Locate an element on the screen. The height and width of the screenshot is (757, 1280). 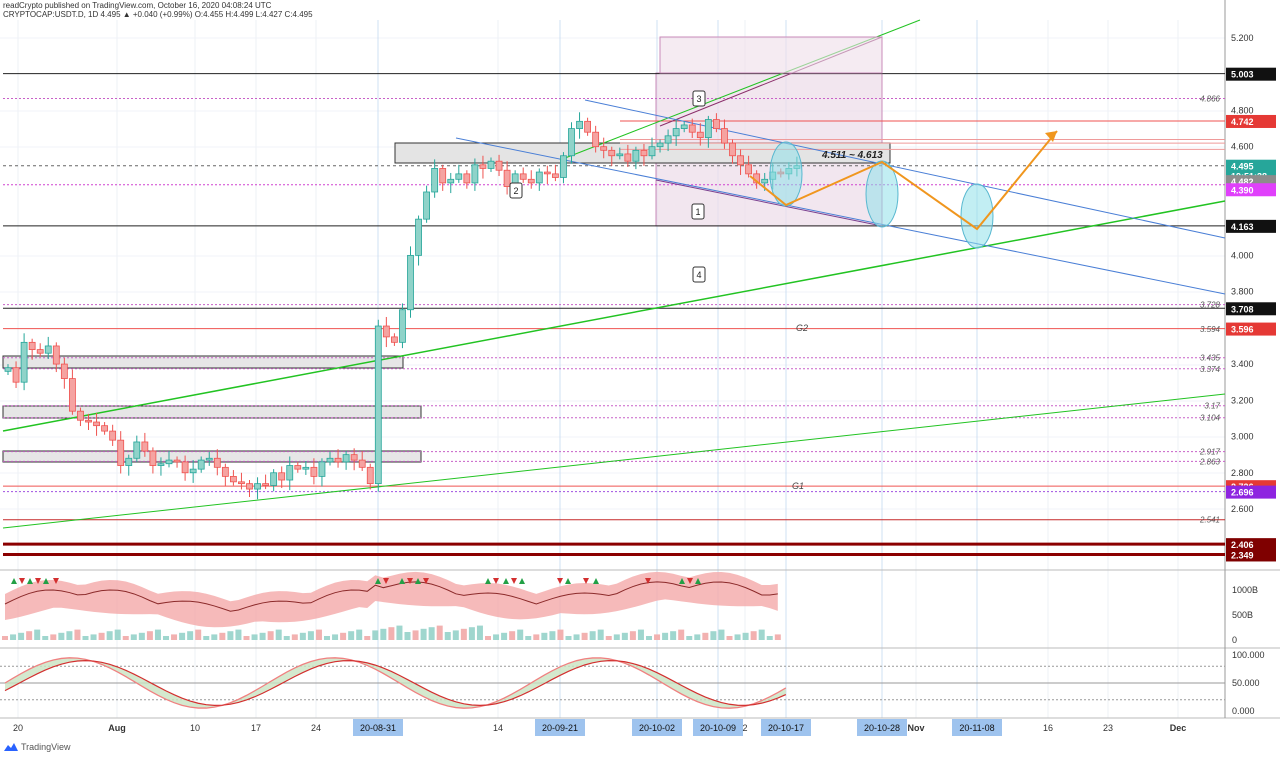
price-tick: 3.800 is located at coordinates (1242, 292).